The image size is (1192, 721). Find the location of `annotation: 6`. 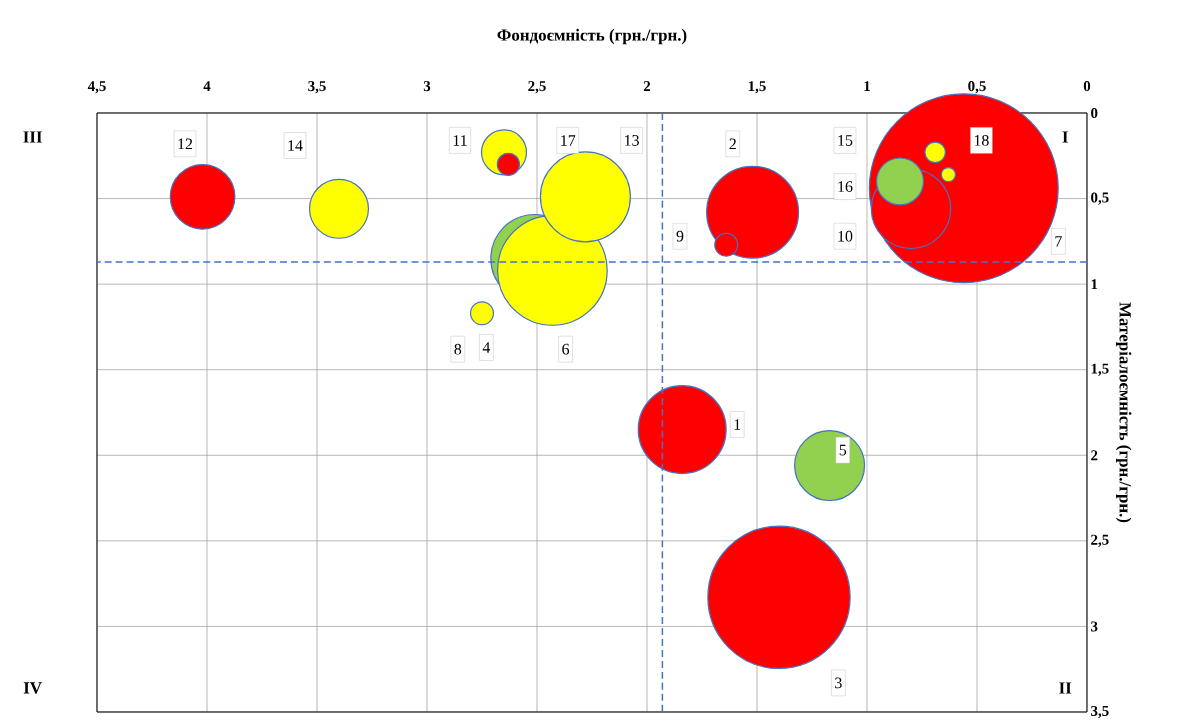

annotation: 6 is located at coordinates (566, 349).